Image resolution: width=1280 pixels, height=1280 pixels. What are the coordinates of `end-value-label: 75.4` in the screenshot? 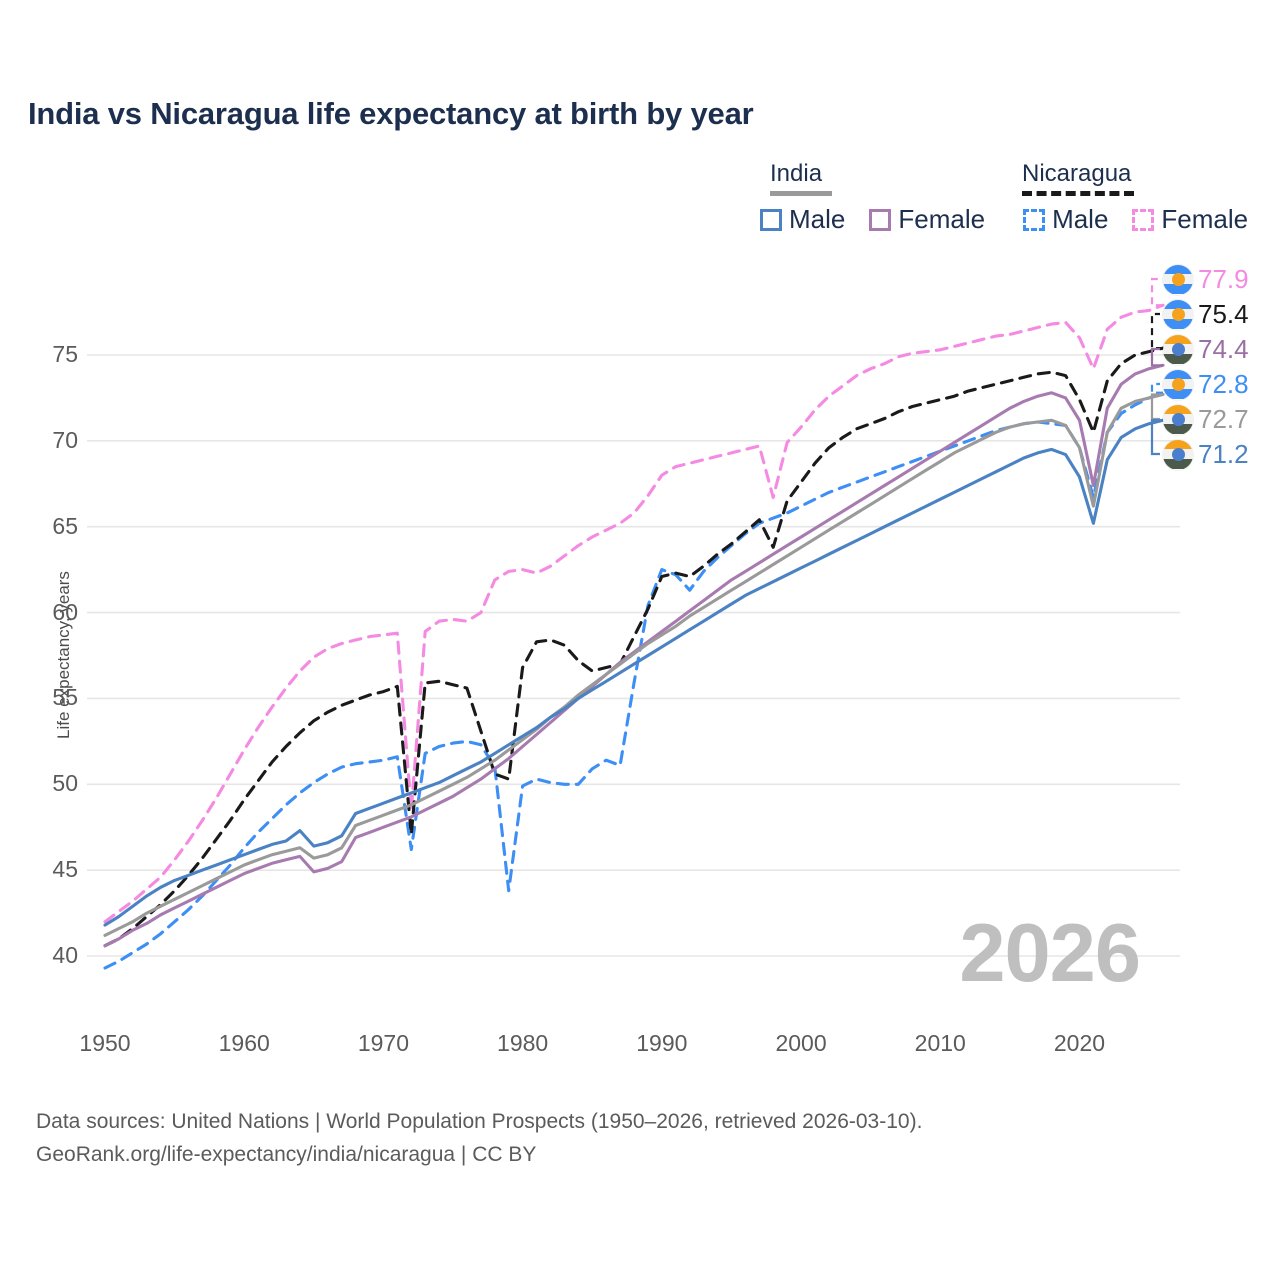 It's located at (1223, 314).